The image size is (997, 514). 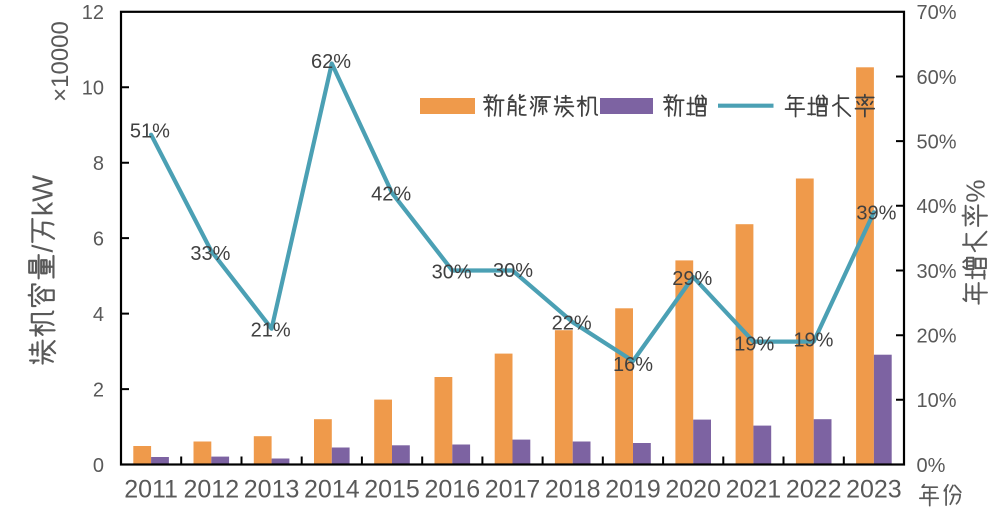 I want to click on svg-text: 39%, so click(x=876, y=213).